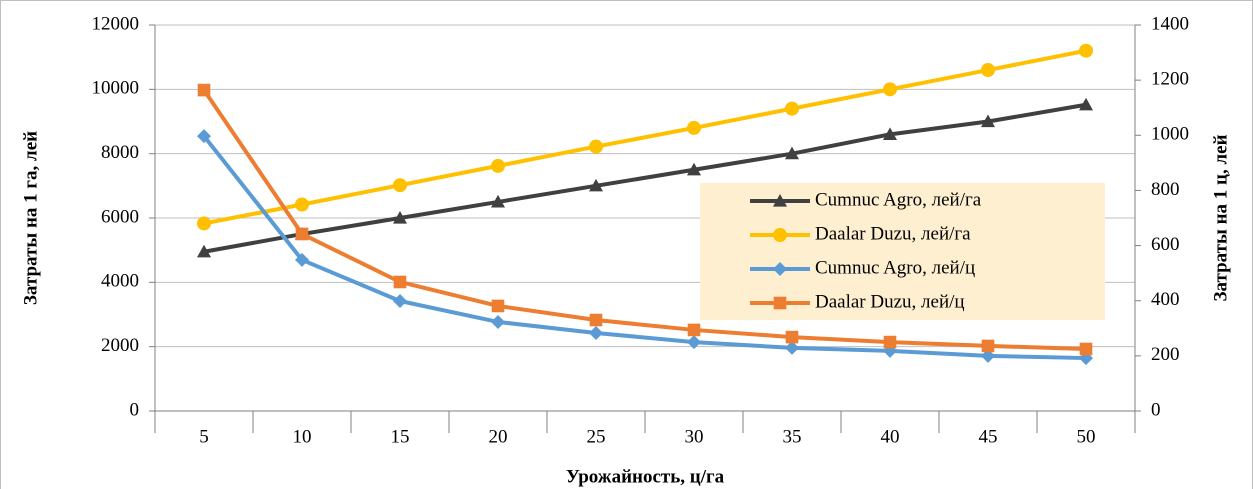 This screenshot has height=489, width=1253. I want to click on x-tick-label: 15, so click(400, 436).